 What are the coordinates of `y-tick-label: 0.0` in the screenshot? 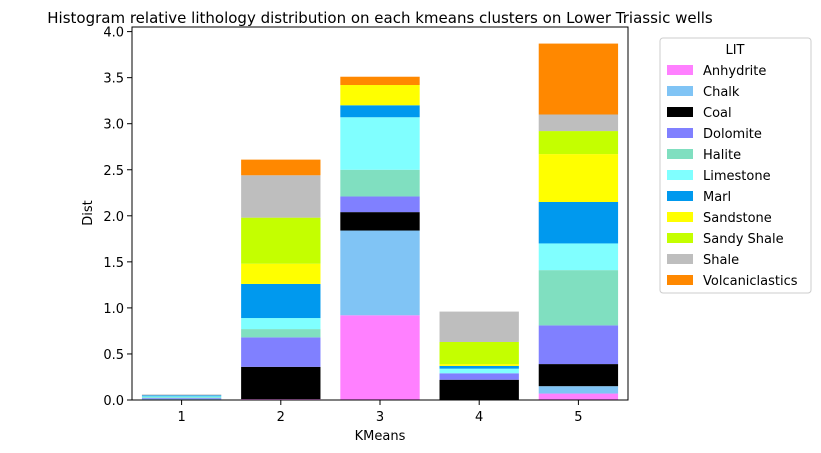 It's located at (113, 401).